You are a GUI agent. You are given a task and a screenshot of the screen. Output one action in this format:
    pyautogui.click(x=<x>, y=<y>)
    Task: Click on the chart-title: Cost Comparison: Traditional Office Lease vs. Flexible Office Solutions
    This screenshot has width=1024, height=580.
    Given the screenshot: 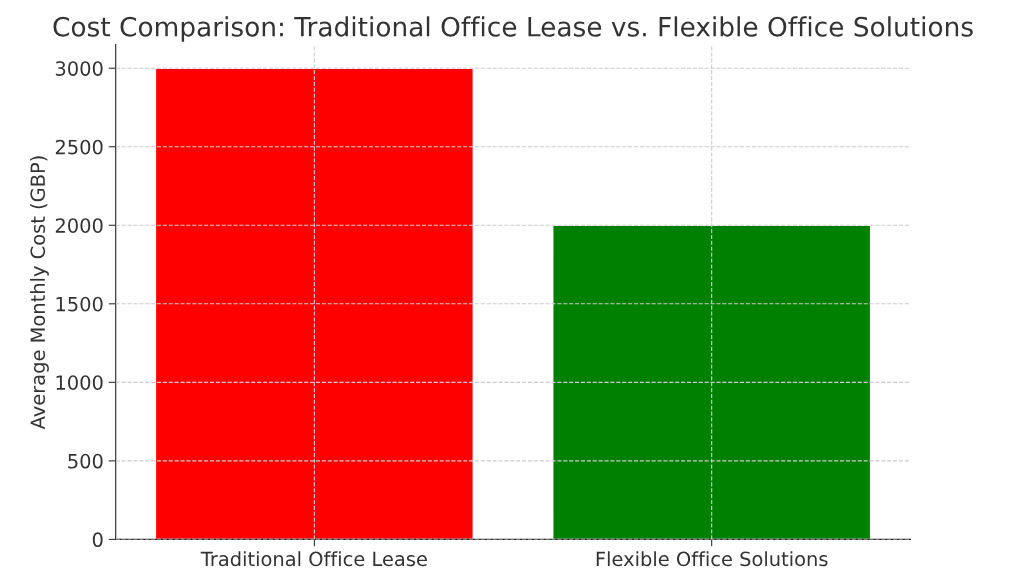 What is the action you would take?
    pyautogui.click(x=513, y=29)
    